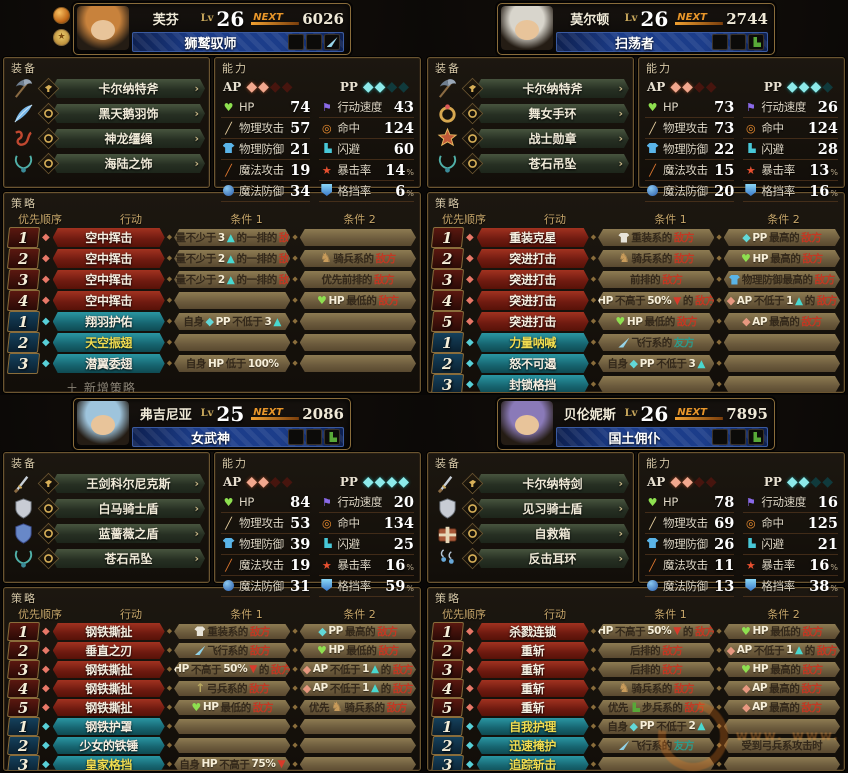 This screenshot has height=773, width=848. What do you see at coordinates (552, 88) in the screenshot?
I see `equipment-name-bar: 卡尔纳特斧 ›` at bounding box center [552, 88].